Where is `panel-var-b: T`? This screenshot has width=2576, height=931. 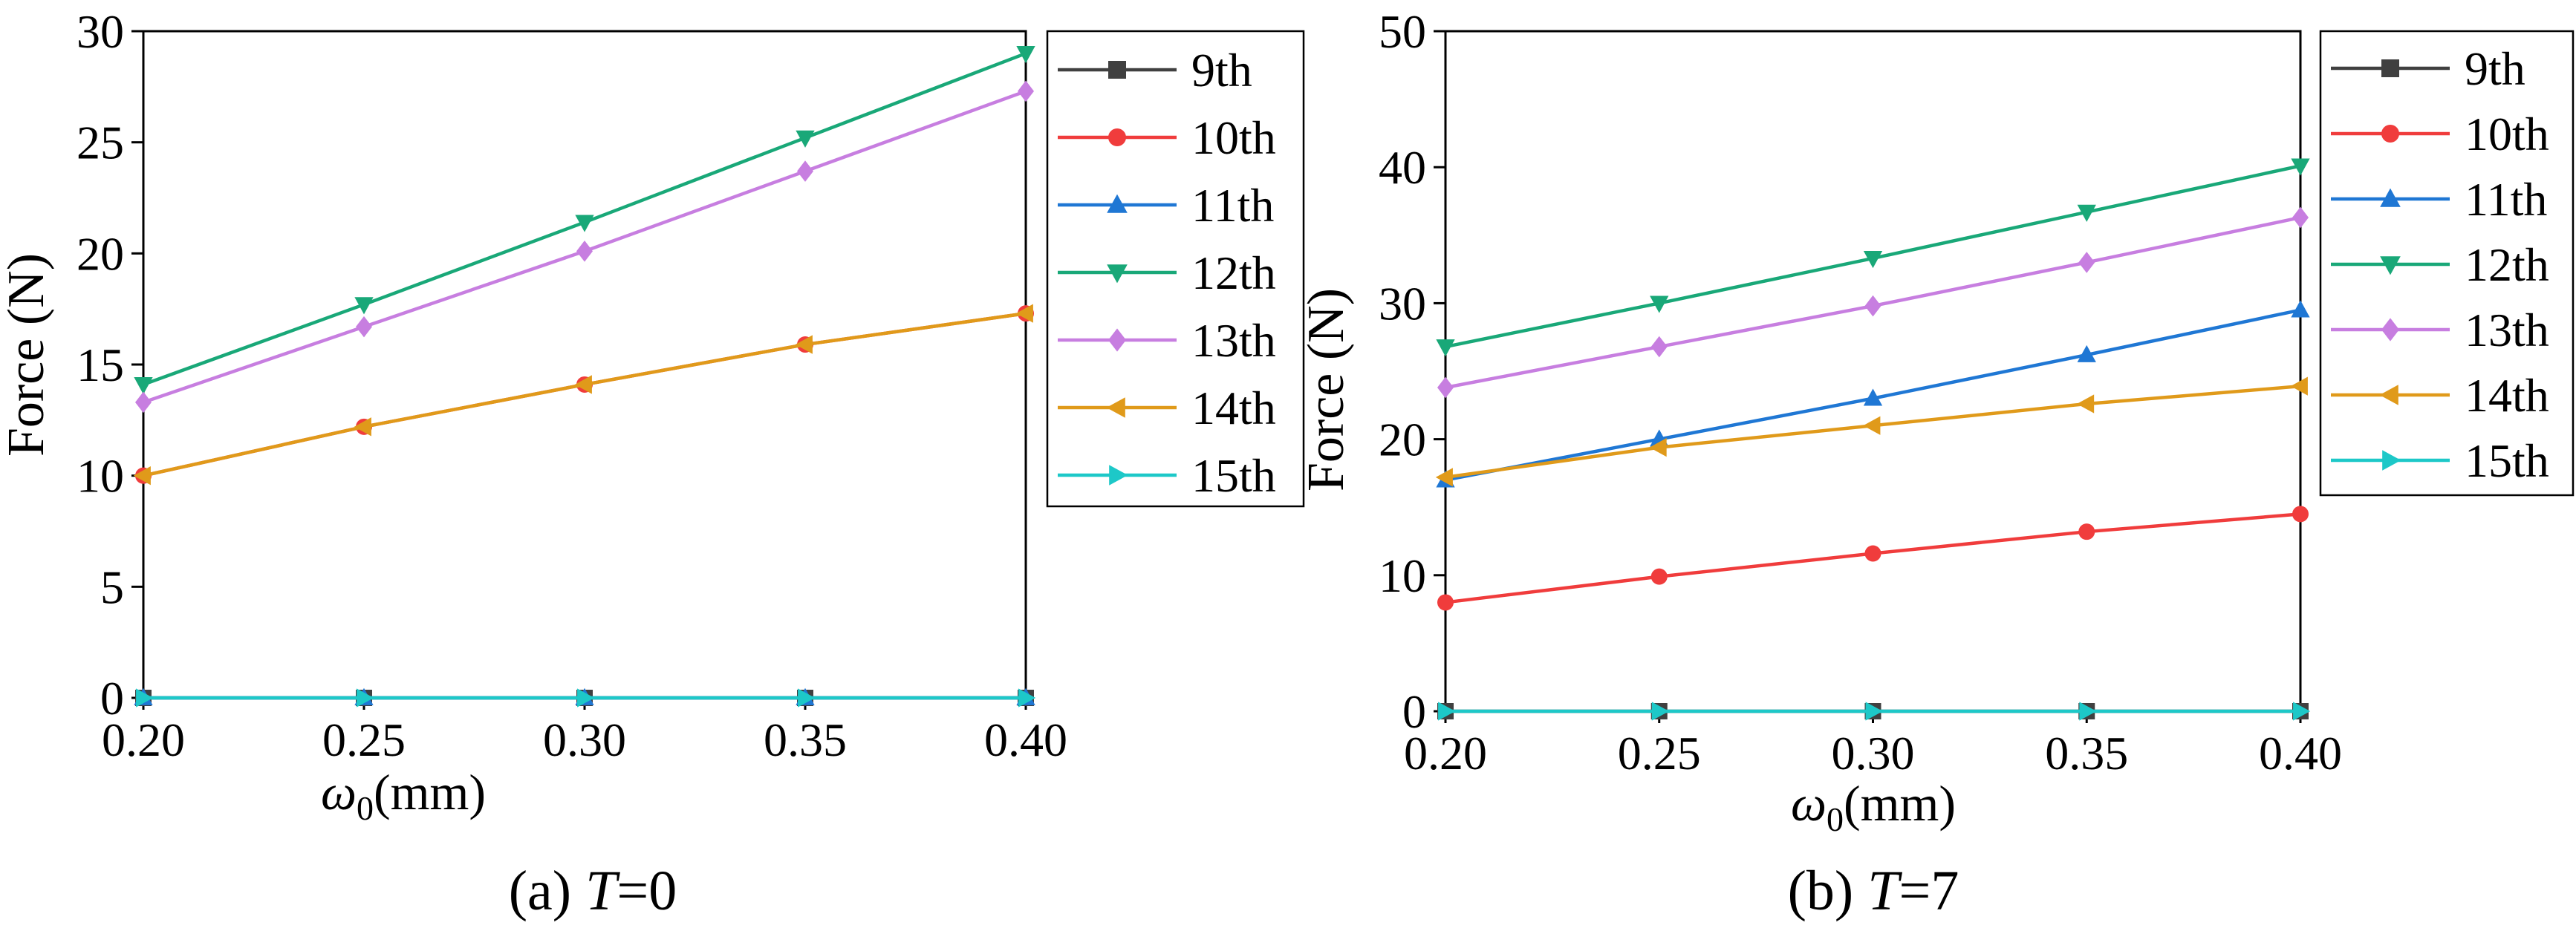
panel-var-b: T is located at coordinates (1884, 891).